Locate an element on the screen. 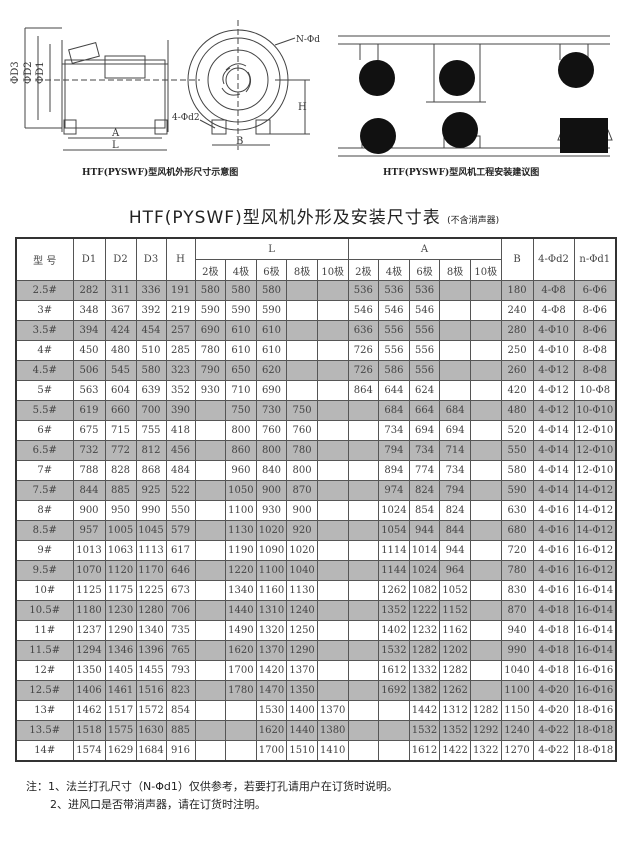 Image resolution: width=628 pixels, height=845 pixels. table-cell: 1630 is located at coordinates (151, 730).